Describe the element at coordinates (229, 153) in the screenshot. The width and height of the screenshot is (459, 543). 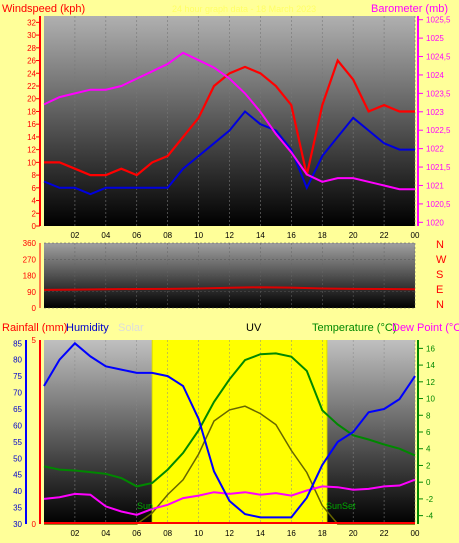
I see `average-wind-series-line` at that location.